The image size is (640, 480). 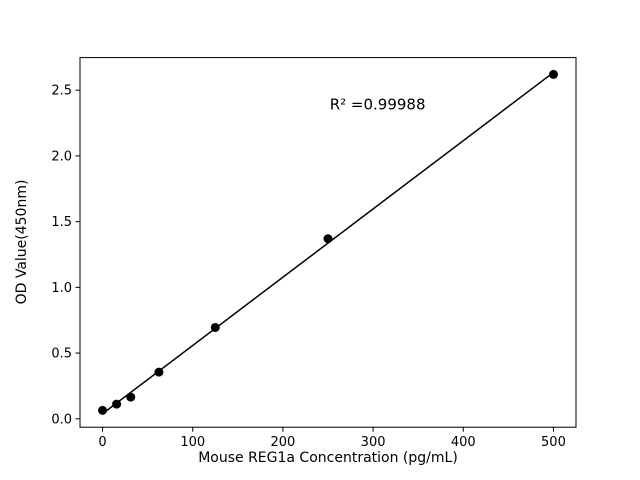 What do you see at coordinates (463, 442) in the screenshot?
I see `x-tick-label: 400` at bounding box center [463, 442].